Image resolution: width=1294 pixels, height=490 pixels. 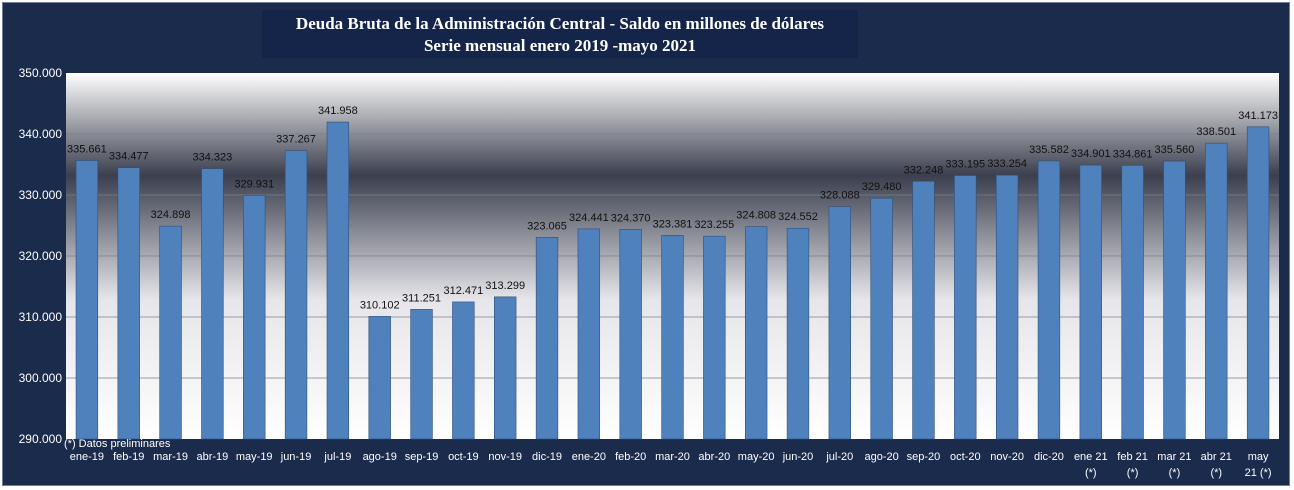 I want to click on x-tick-label: jun-19, so click(x=296, y=457).